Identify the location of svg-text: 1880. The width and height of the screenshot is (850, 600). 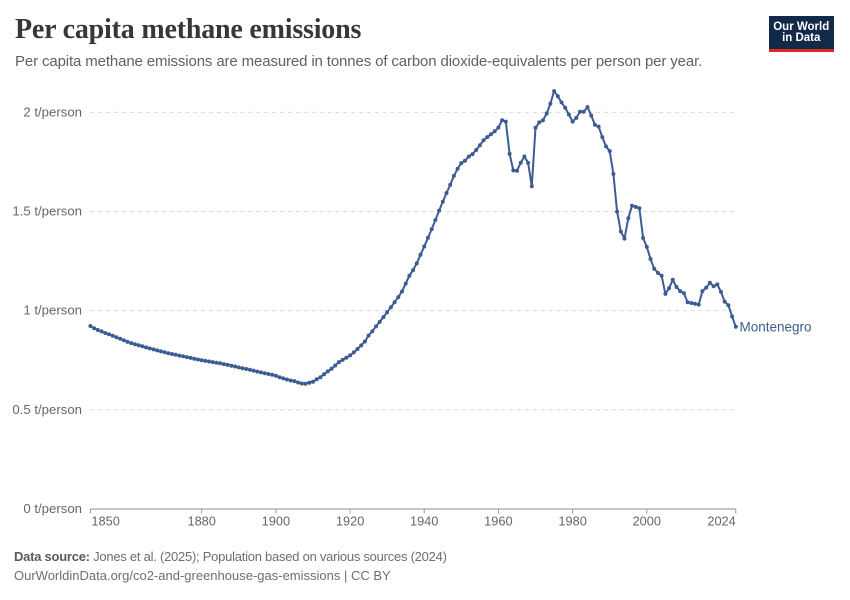
(201, 521).